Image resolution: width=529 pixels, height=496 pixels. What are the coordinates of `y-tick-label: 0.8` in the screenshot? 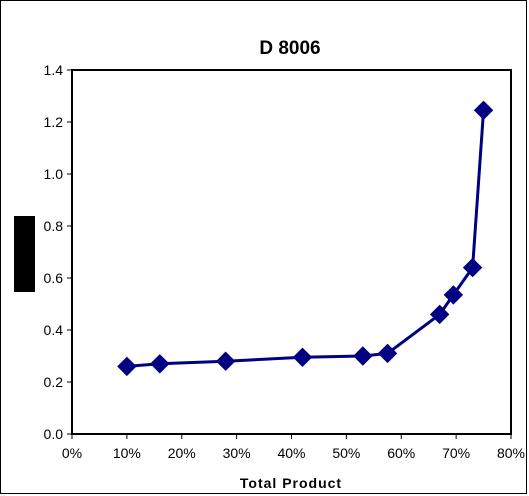 It's located at (54, 226).